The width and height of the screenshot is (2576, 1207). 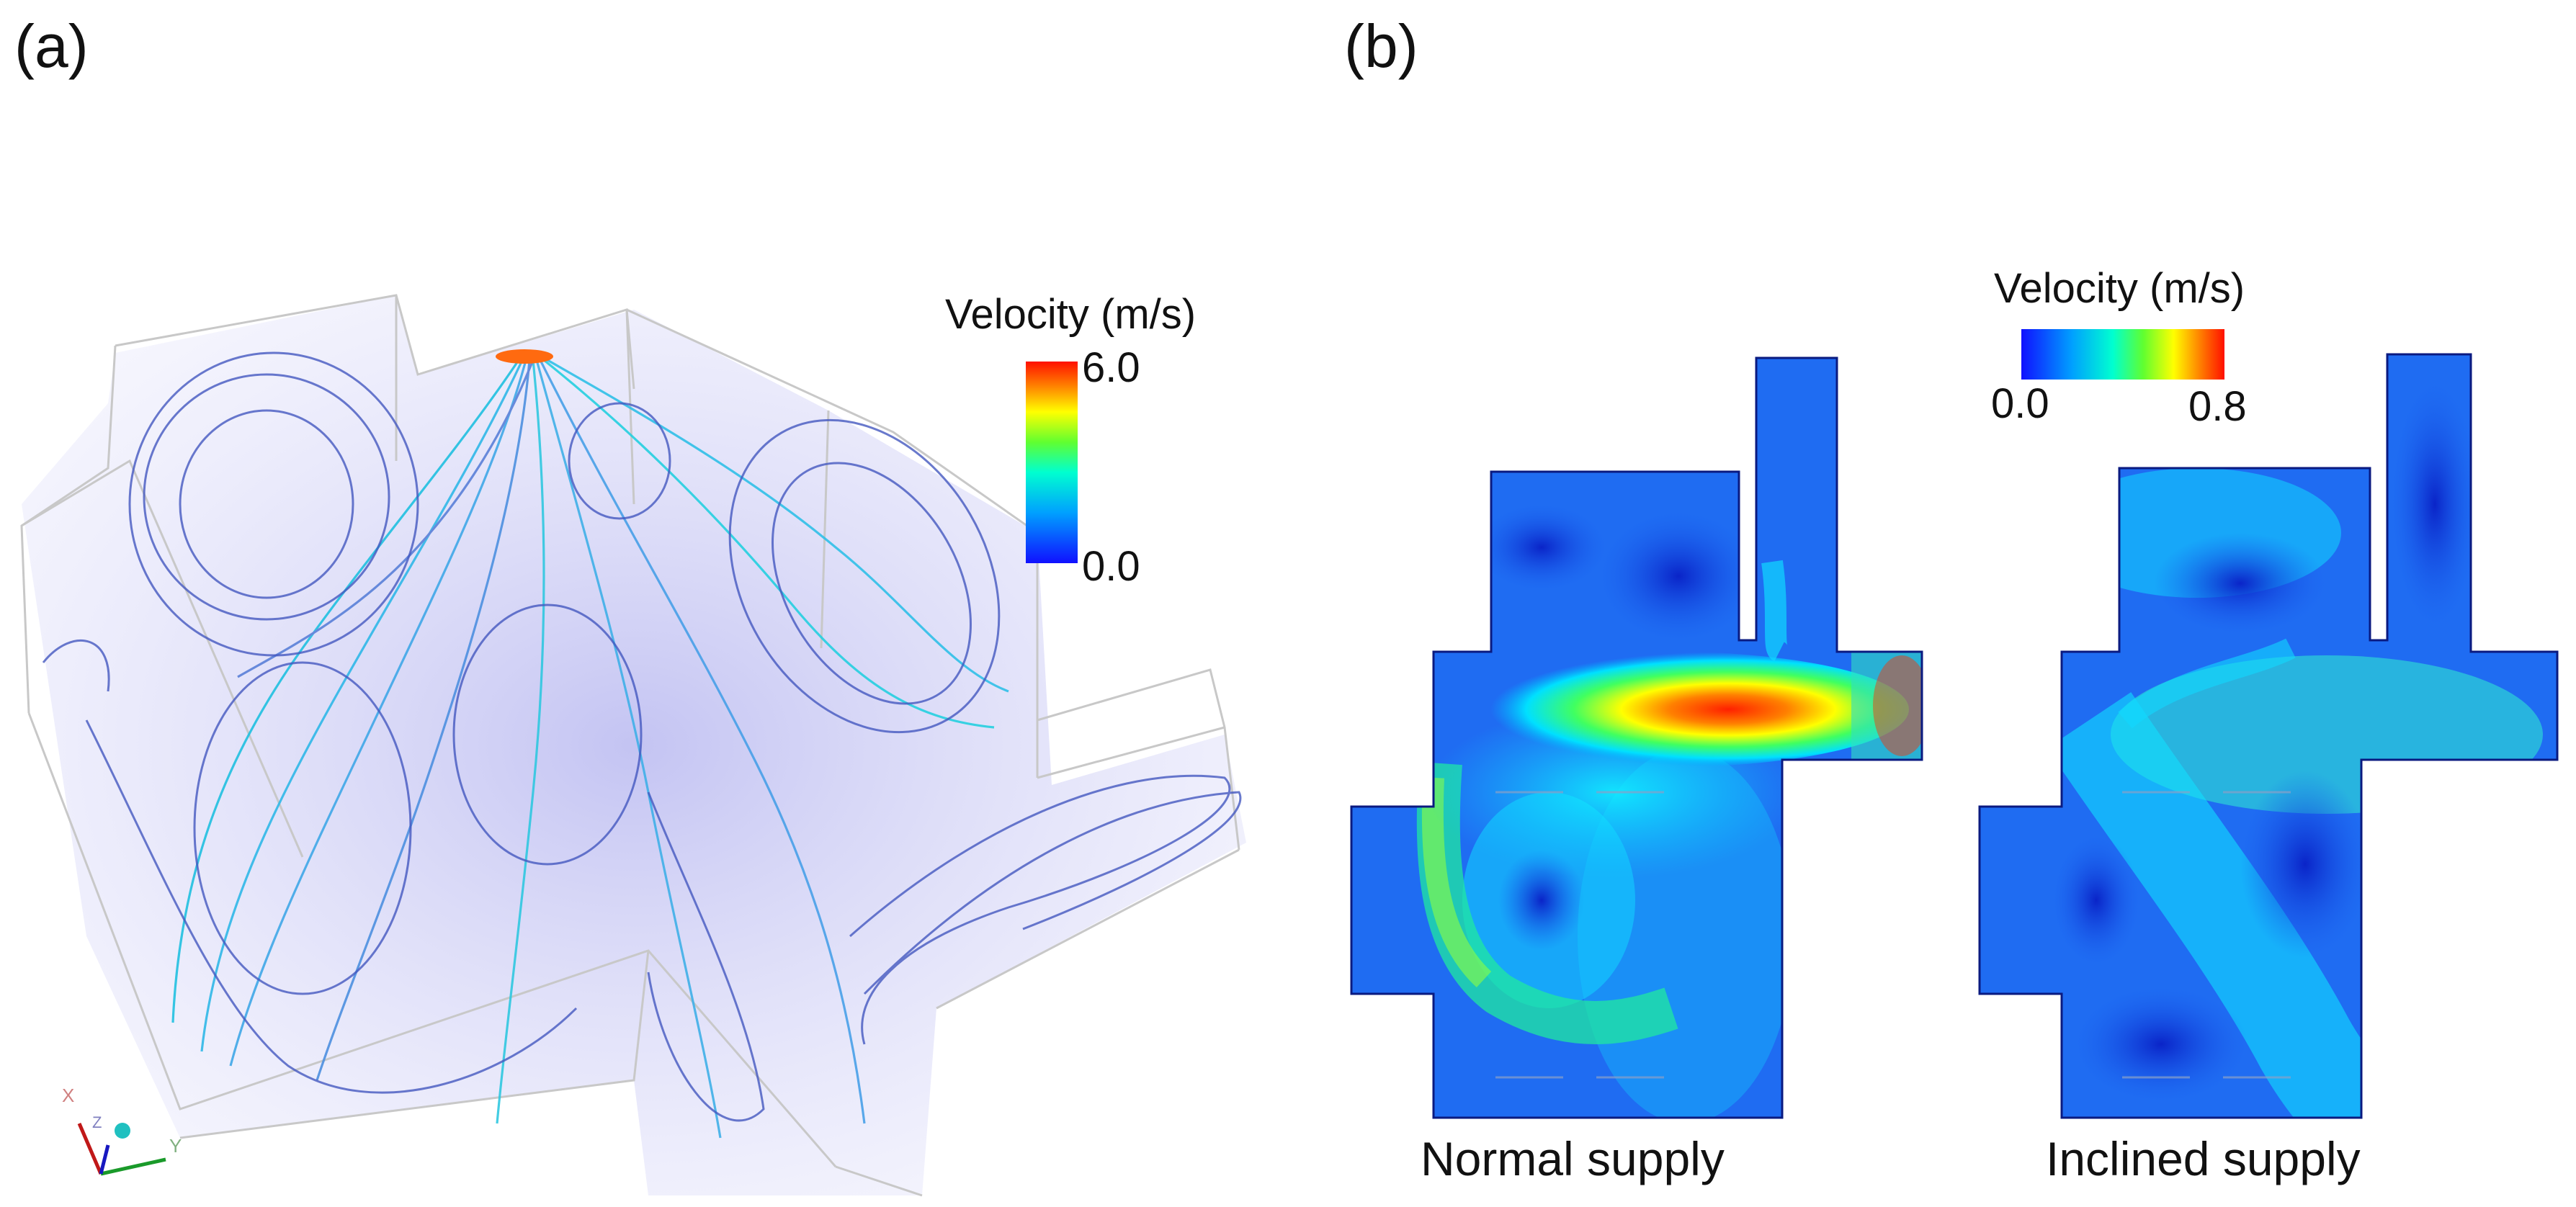 I want to click on axis-triad-icon, so click(x=122, y=1149).